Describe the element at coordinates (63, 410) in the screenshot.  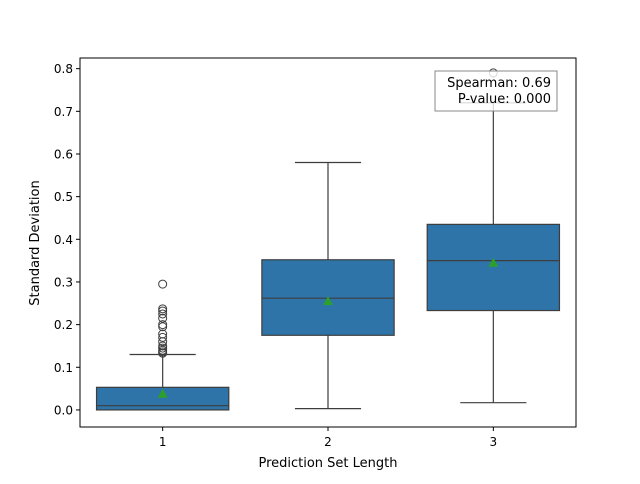
I see `y-tick-label: 0.0` at that location.